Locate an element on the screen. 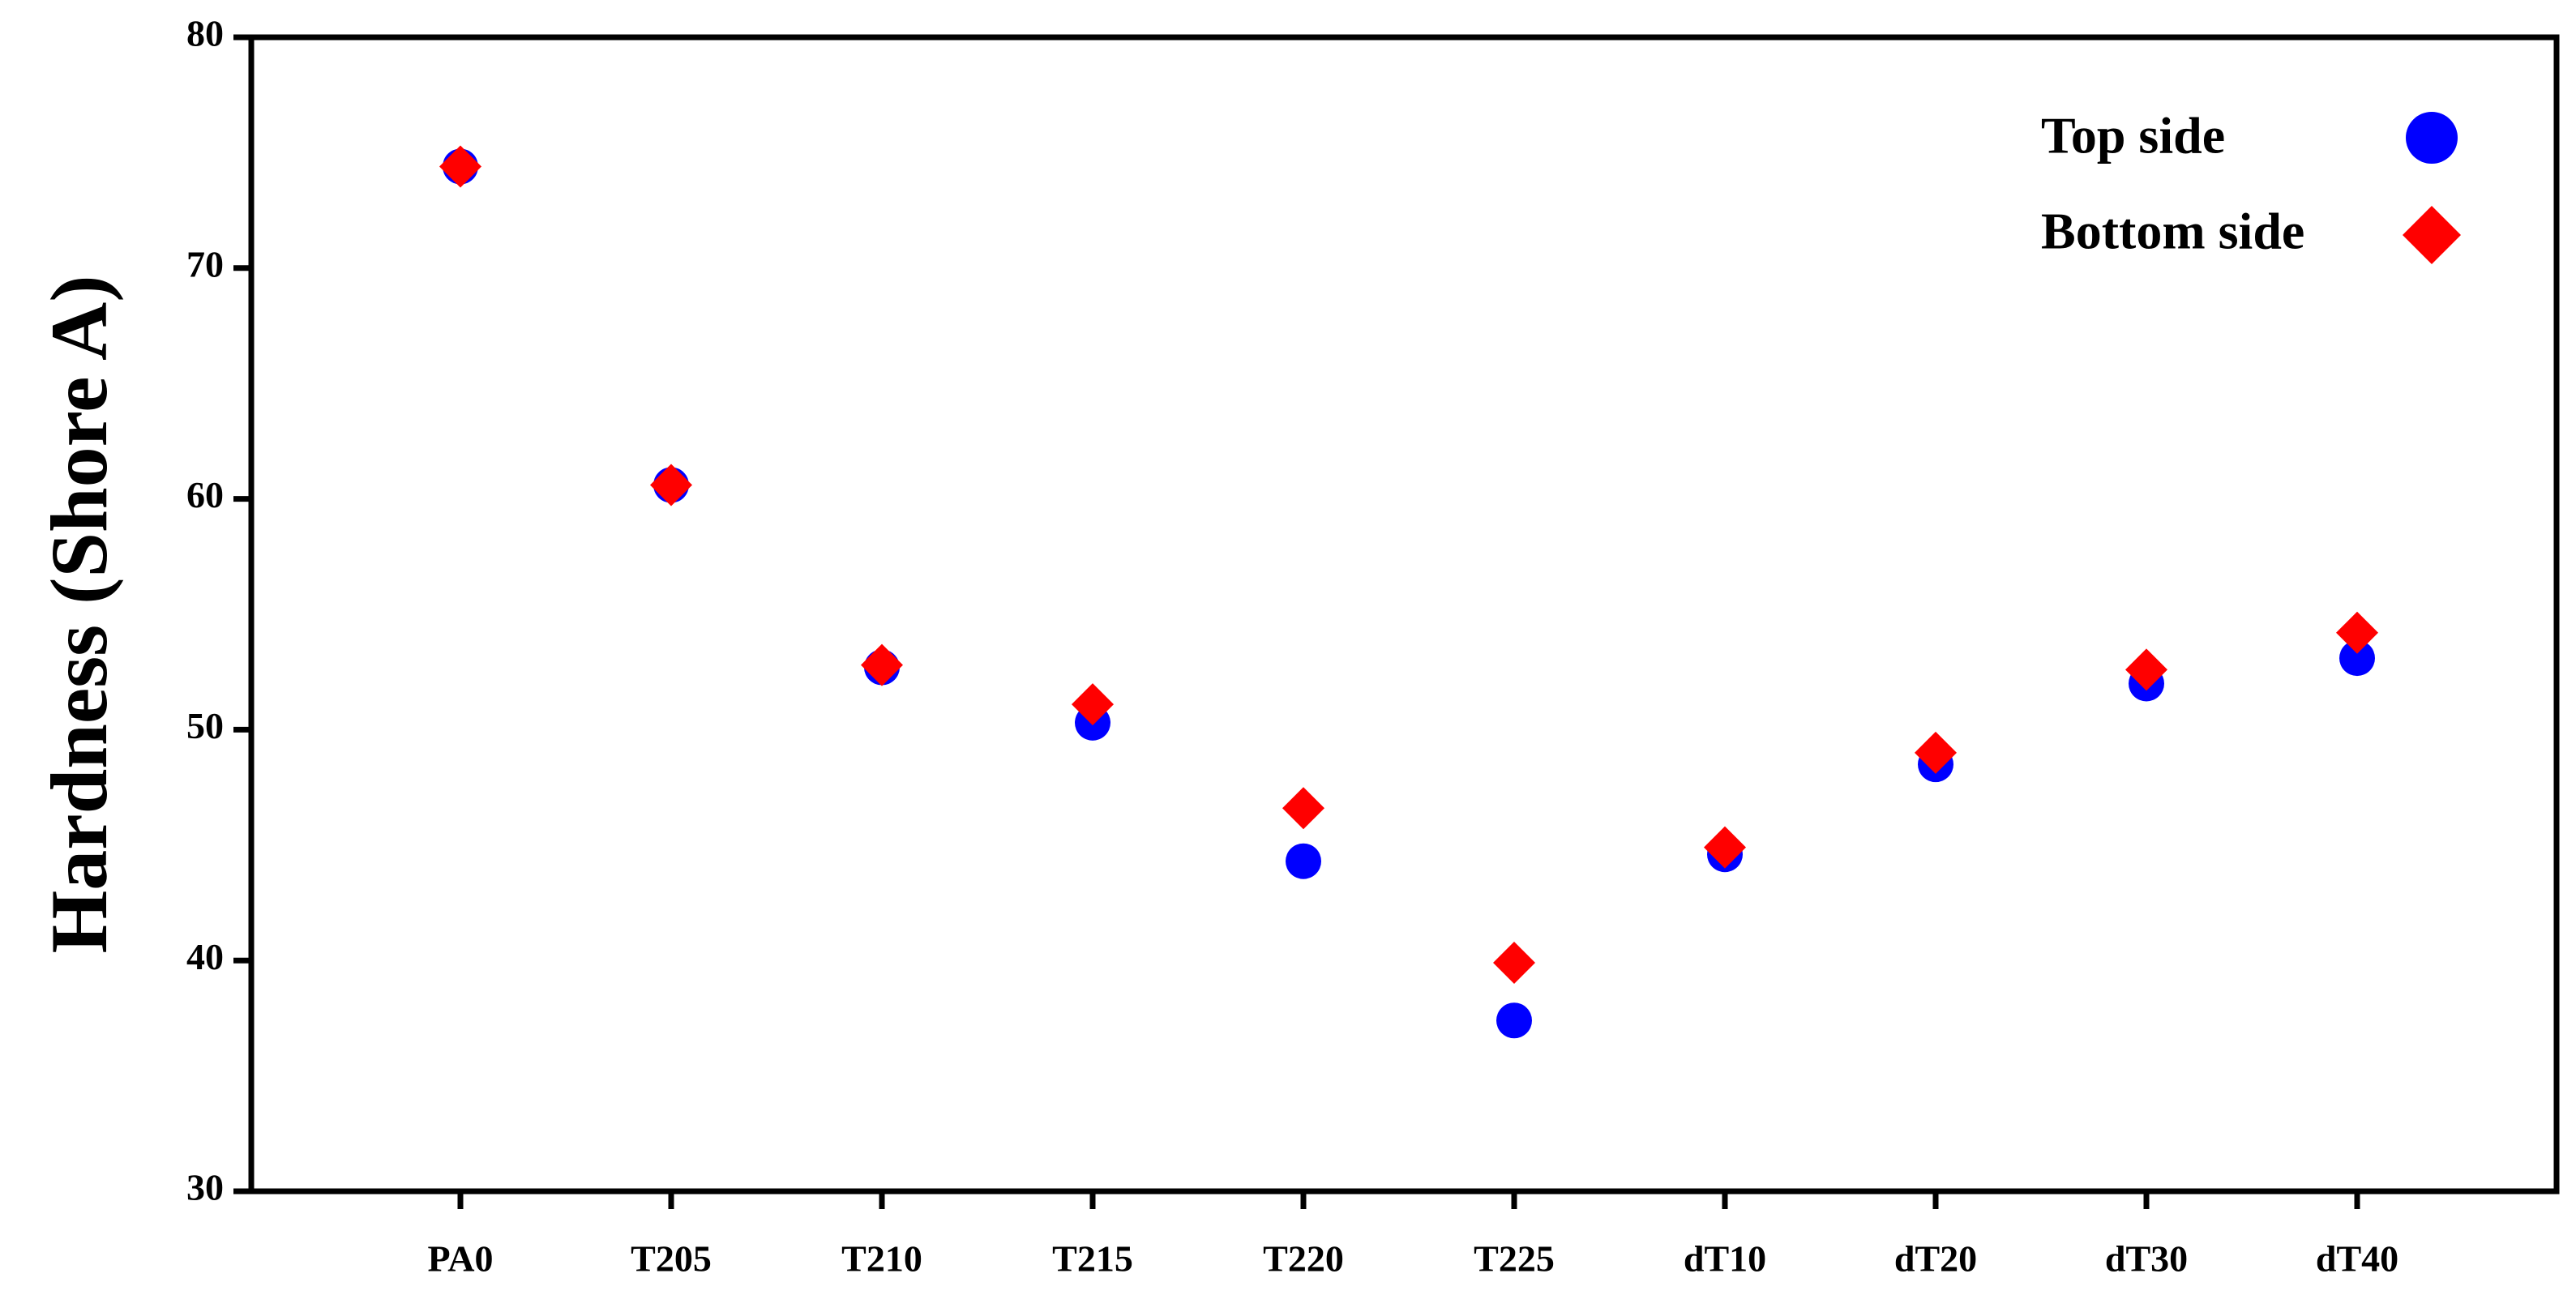 The width and height of the screenshot is (2576, 1295). y-axis-ticks: 30 40 50 60 70 80 is located at coordinates (218, 610).